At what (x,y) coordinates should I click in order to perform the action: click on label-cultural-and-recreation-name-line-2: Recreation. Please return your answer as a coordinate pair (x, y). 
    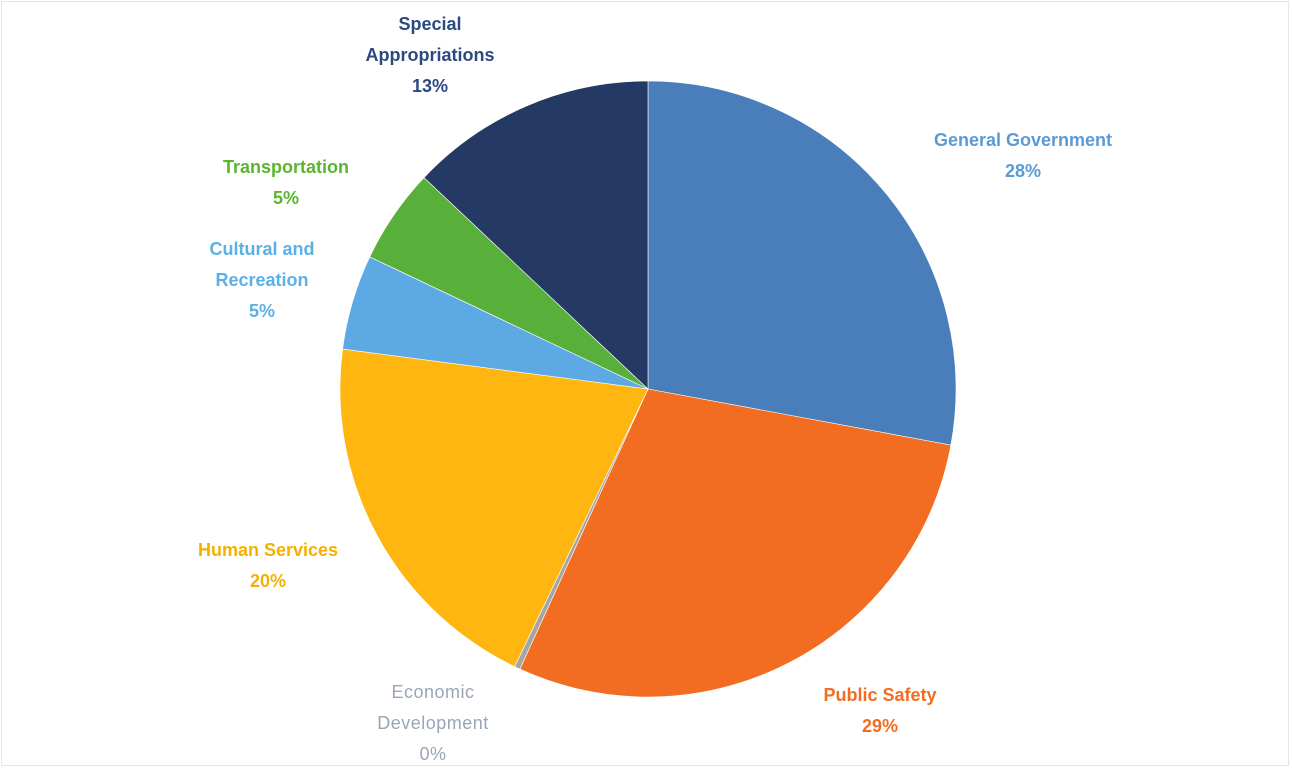
    Looking at the image, I should click on (262, 280).